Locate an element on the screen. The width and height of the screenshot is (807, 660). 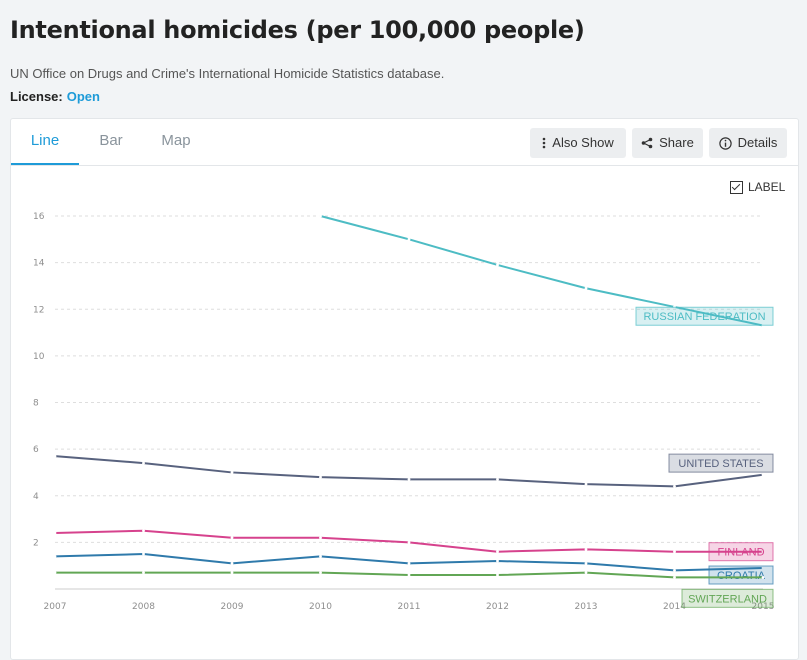
tab-map: Map is located at coordinates (176, 140).